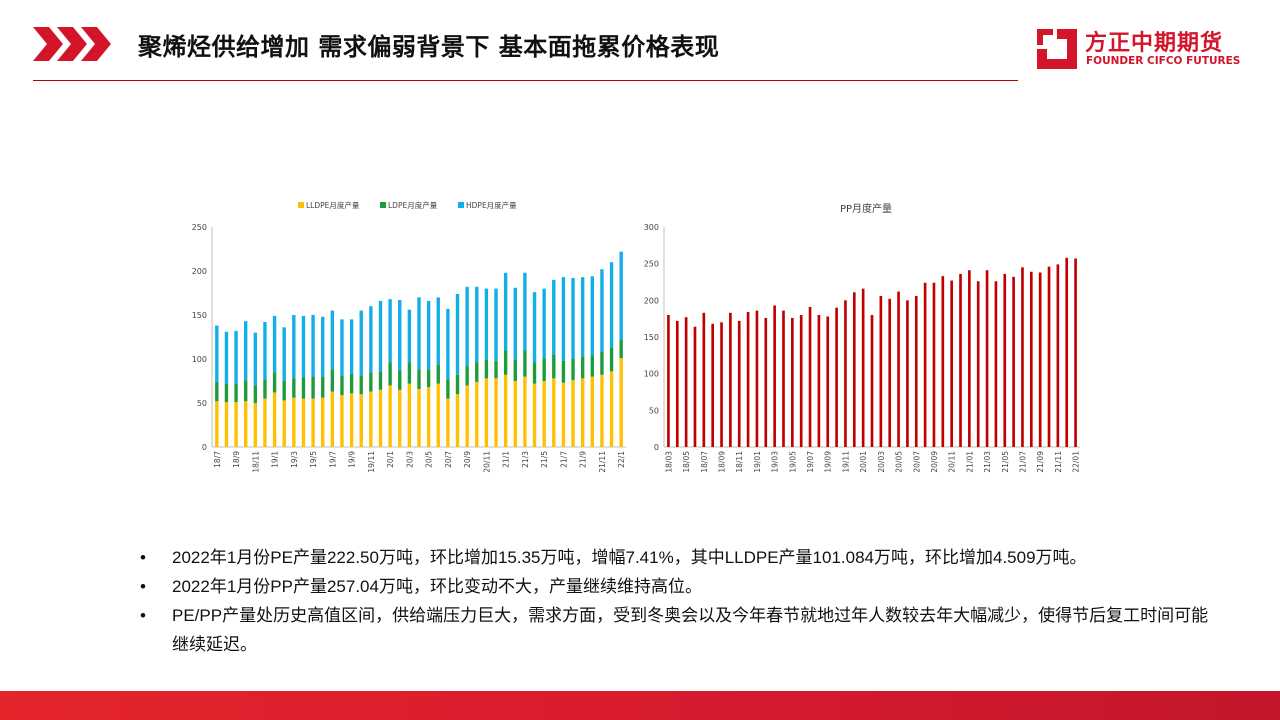 This screenshot has width=1280, height=720. I want to click on x-tick-label: 20/03, so click(881, 462).